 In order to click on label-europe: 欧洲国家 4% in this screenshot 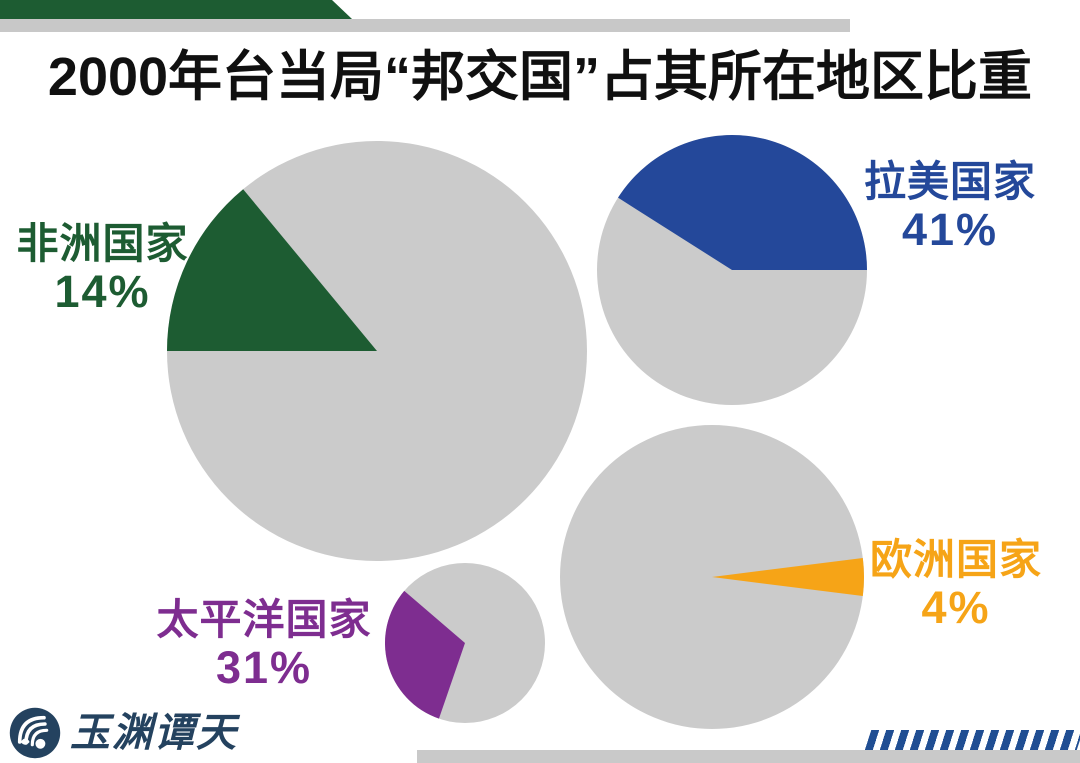, I will do `click(956, 584)`.